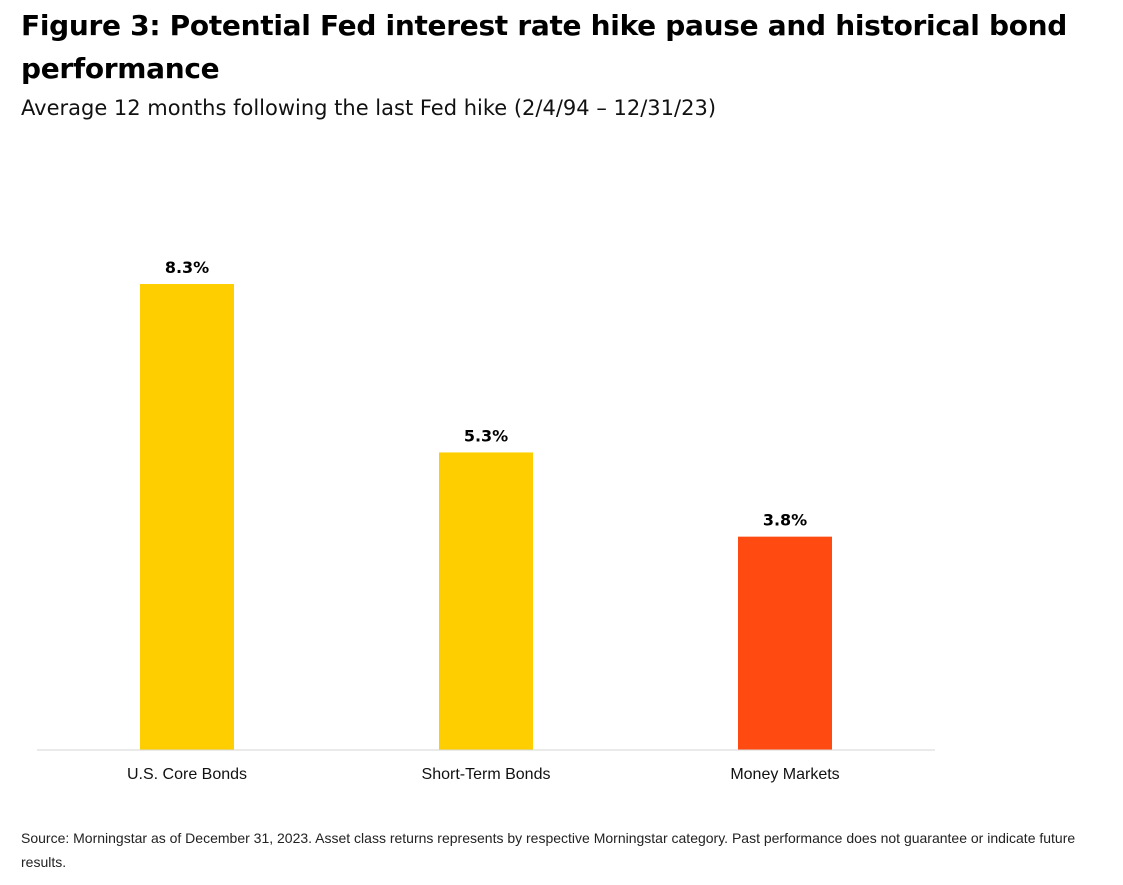  I want to click on bar-value-label: 5.3%, so click(486, 435).